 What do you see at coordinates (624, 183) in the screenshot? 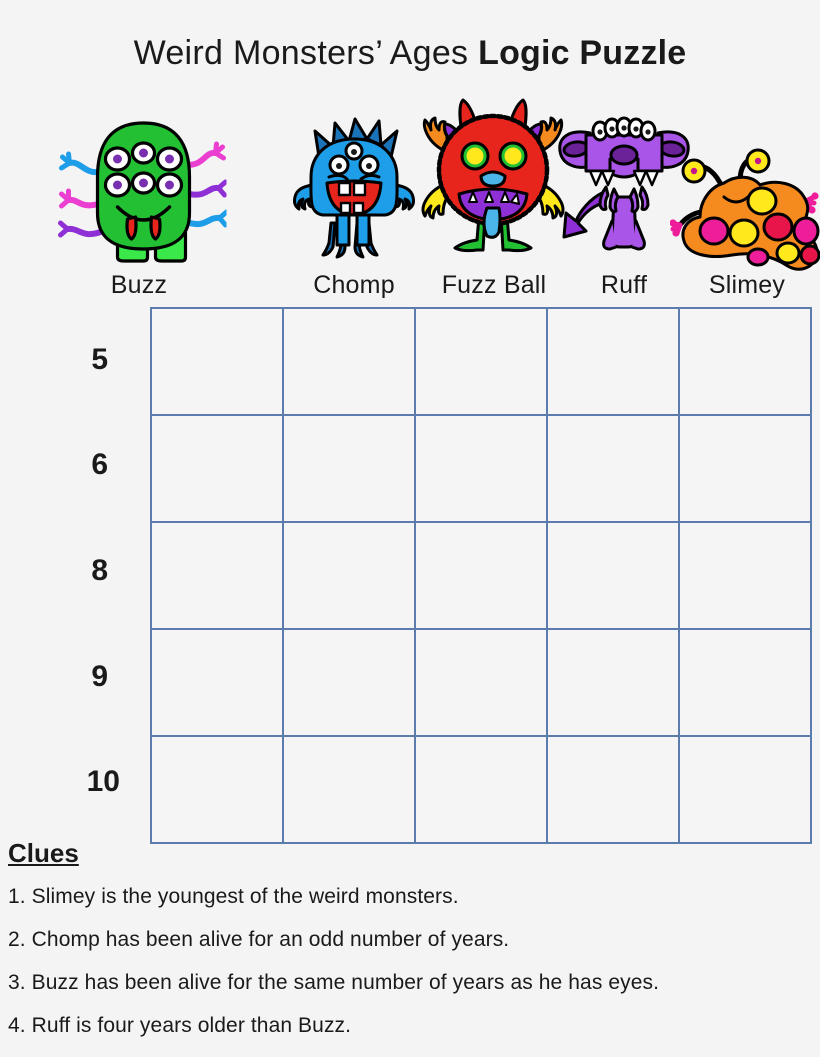
I see `purple-dog-monster-icon` at bounding box center [624, 183].